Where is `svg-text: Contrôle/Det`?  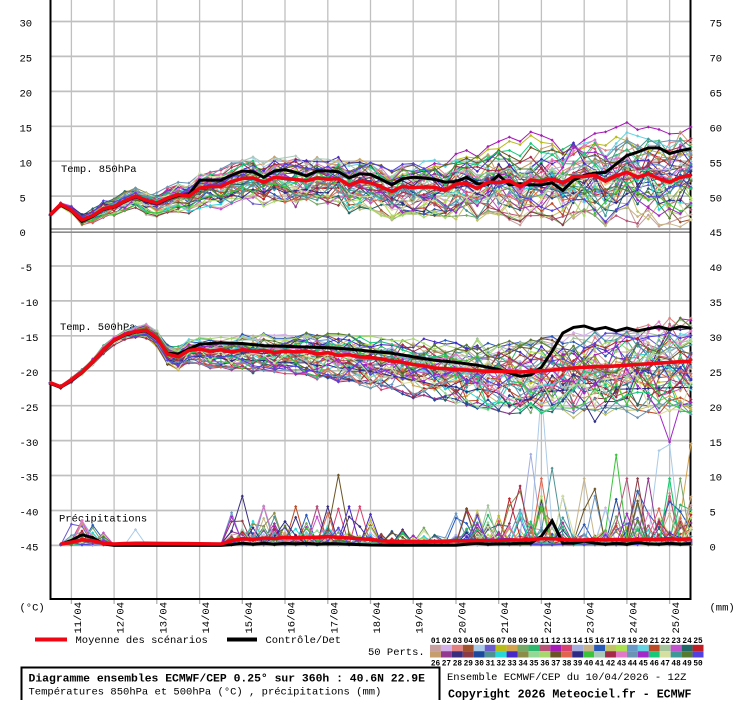
svg-text: Contrôle/Det is located at coordinates (304, 641).